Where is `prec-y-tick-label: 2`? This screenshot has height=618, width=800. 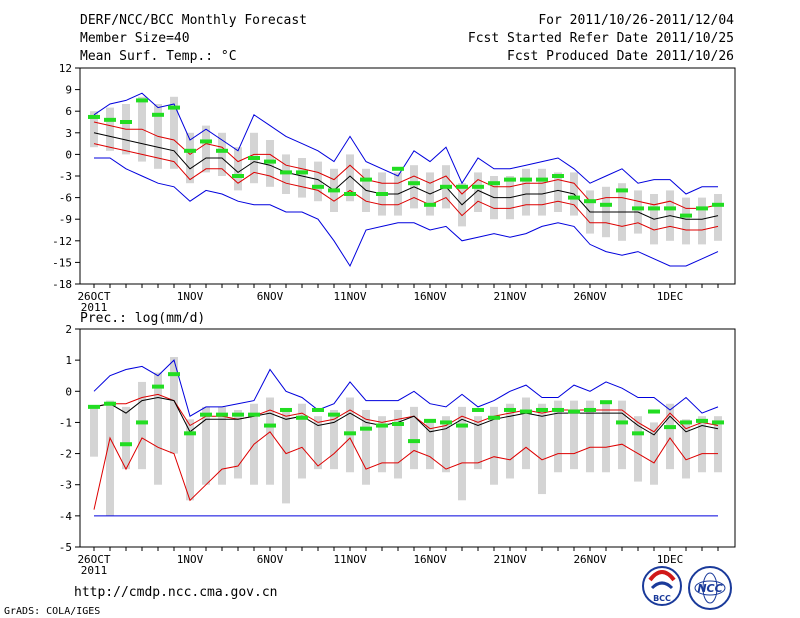
prec-y-tick-label: 2 is located at coordinates (68, 329).